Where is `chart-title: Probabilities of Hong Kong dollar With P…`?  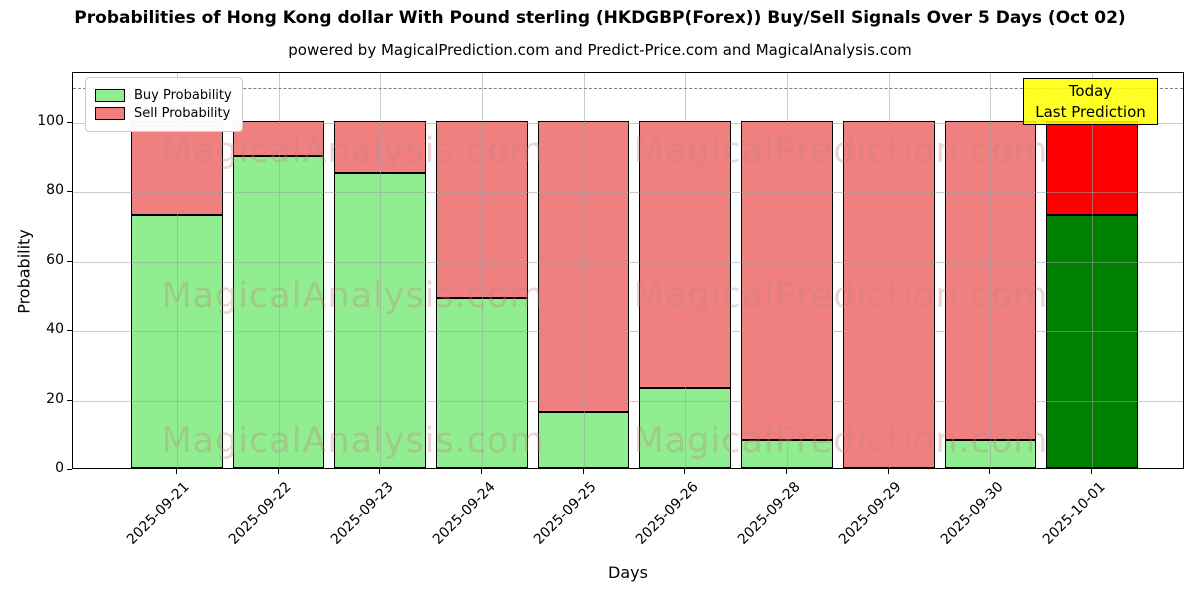 chart-title: Probabilities of Hong Kong dollar With P… is located at coordinates (600, 18).